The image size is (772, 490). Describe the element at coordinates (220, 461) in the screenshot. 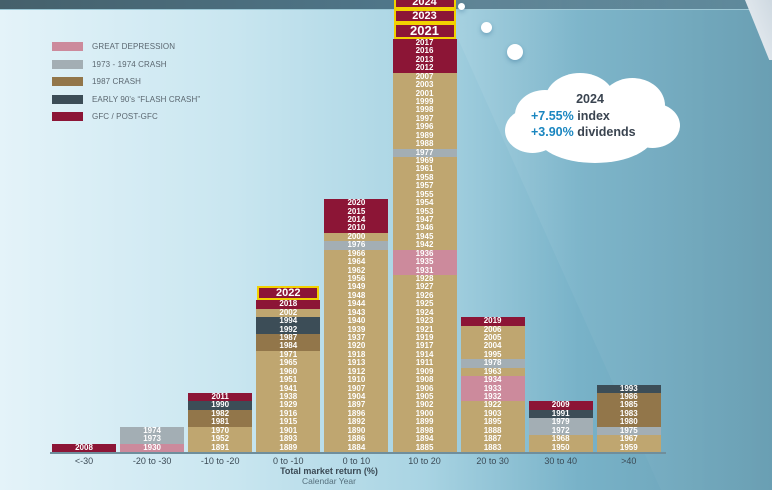

I see `x-tick-label: -10 to -20` at that location.